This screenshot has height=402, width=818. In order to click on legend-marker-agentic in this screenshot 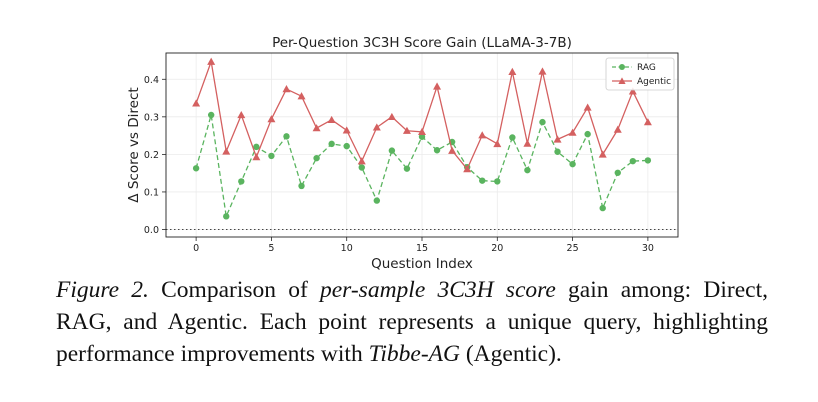, I will do `click(622, 80)`.